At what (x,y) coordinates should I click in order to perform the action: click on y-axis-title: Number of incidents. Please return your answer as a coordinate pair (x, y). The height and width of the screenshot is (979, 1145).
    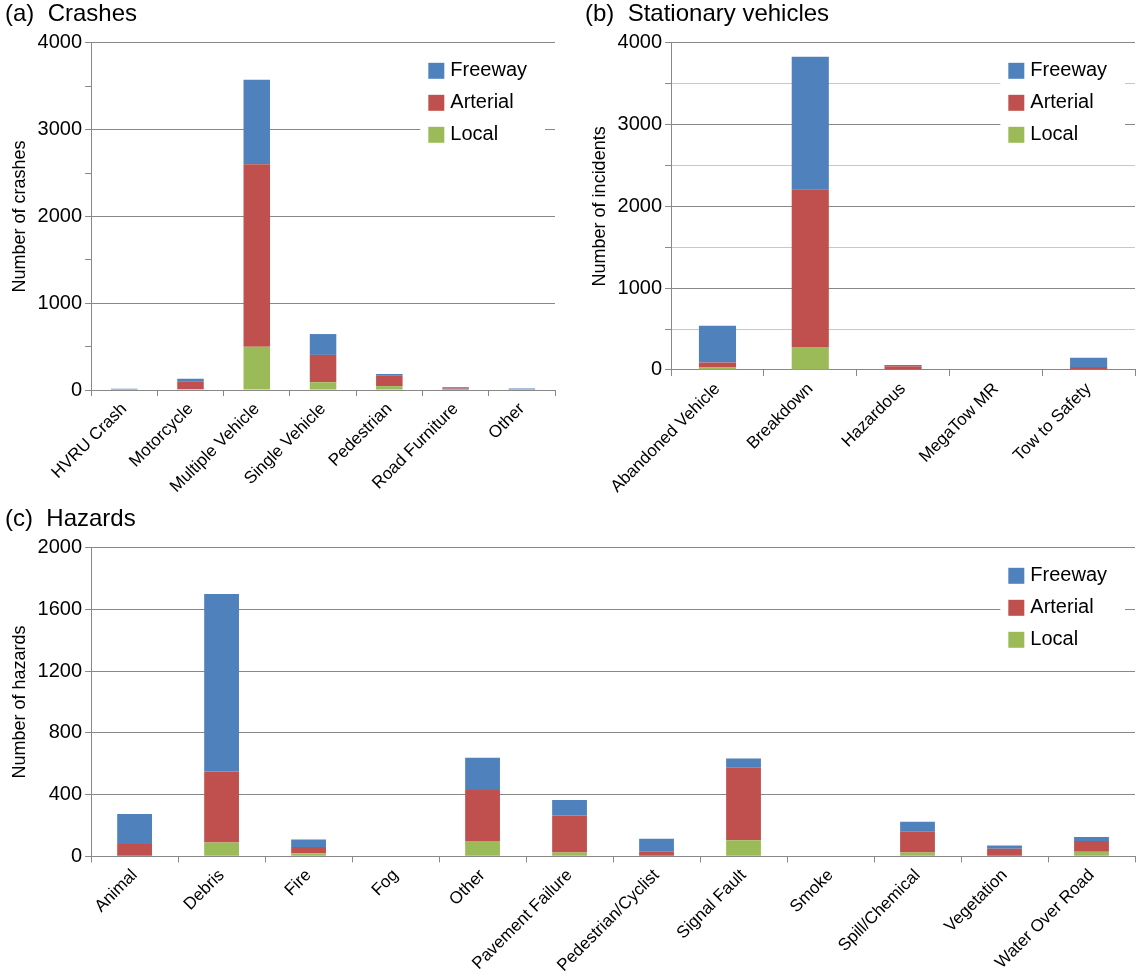
    Looking at the image, I should click on (598, 206).